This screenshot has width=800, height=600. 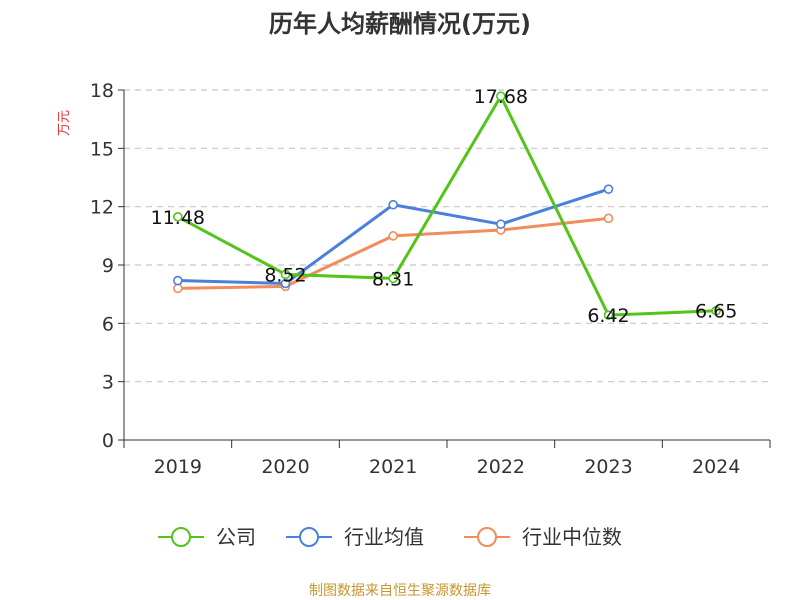 What do you see at coordinates (64, 123) in the screenshot?
I see `y-axis-label: 万元` at bounding box center [64, 123].